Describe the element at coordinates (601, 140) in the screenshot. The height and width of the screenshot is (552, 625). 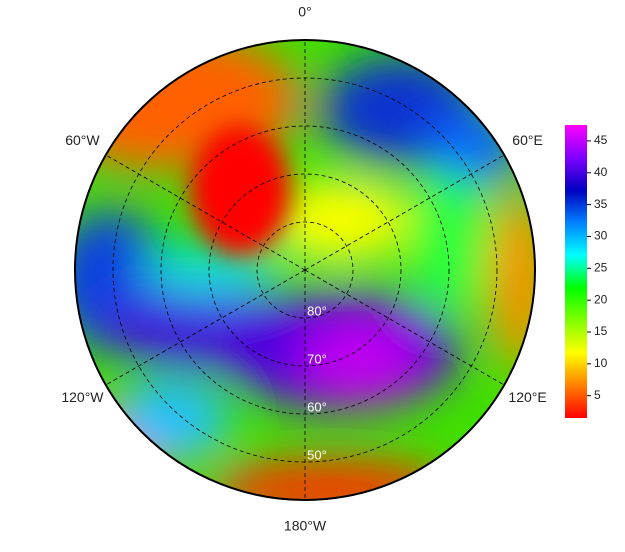
I see `colorbar-tick-label: 45` at that location.